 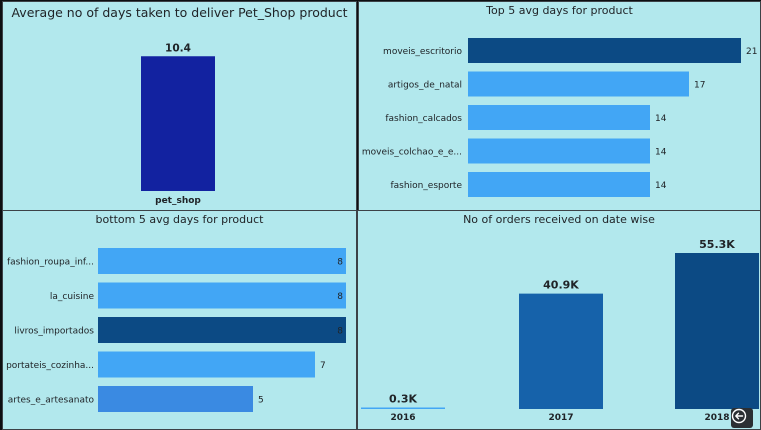 I want to click on value-label-4: 14, so click(x=661, y=186).